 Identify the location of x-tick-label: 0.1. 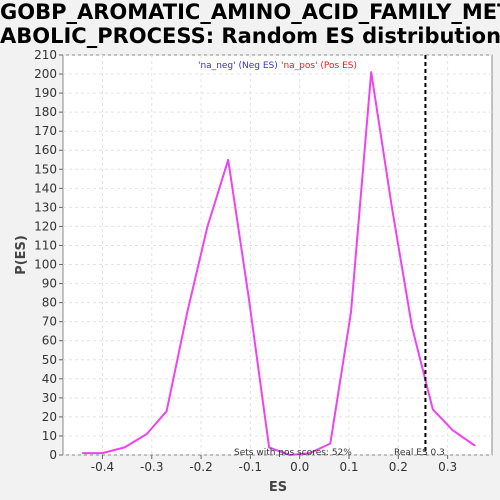
(348, 467).